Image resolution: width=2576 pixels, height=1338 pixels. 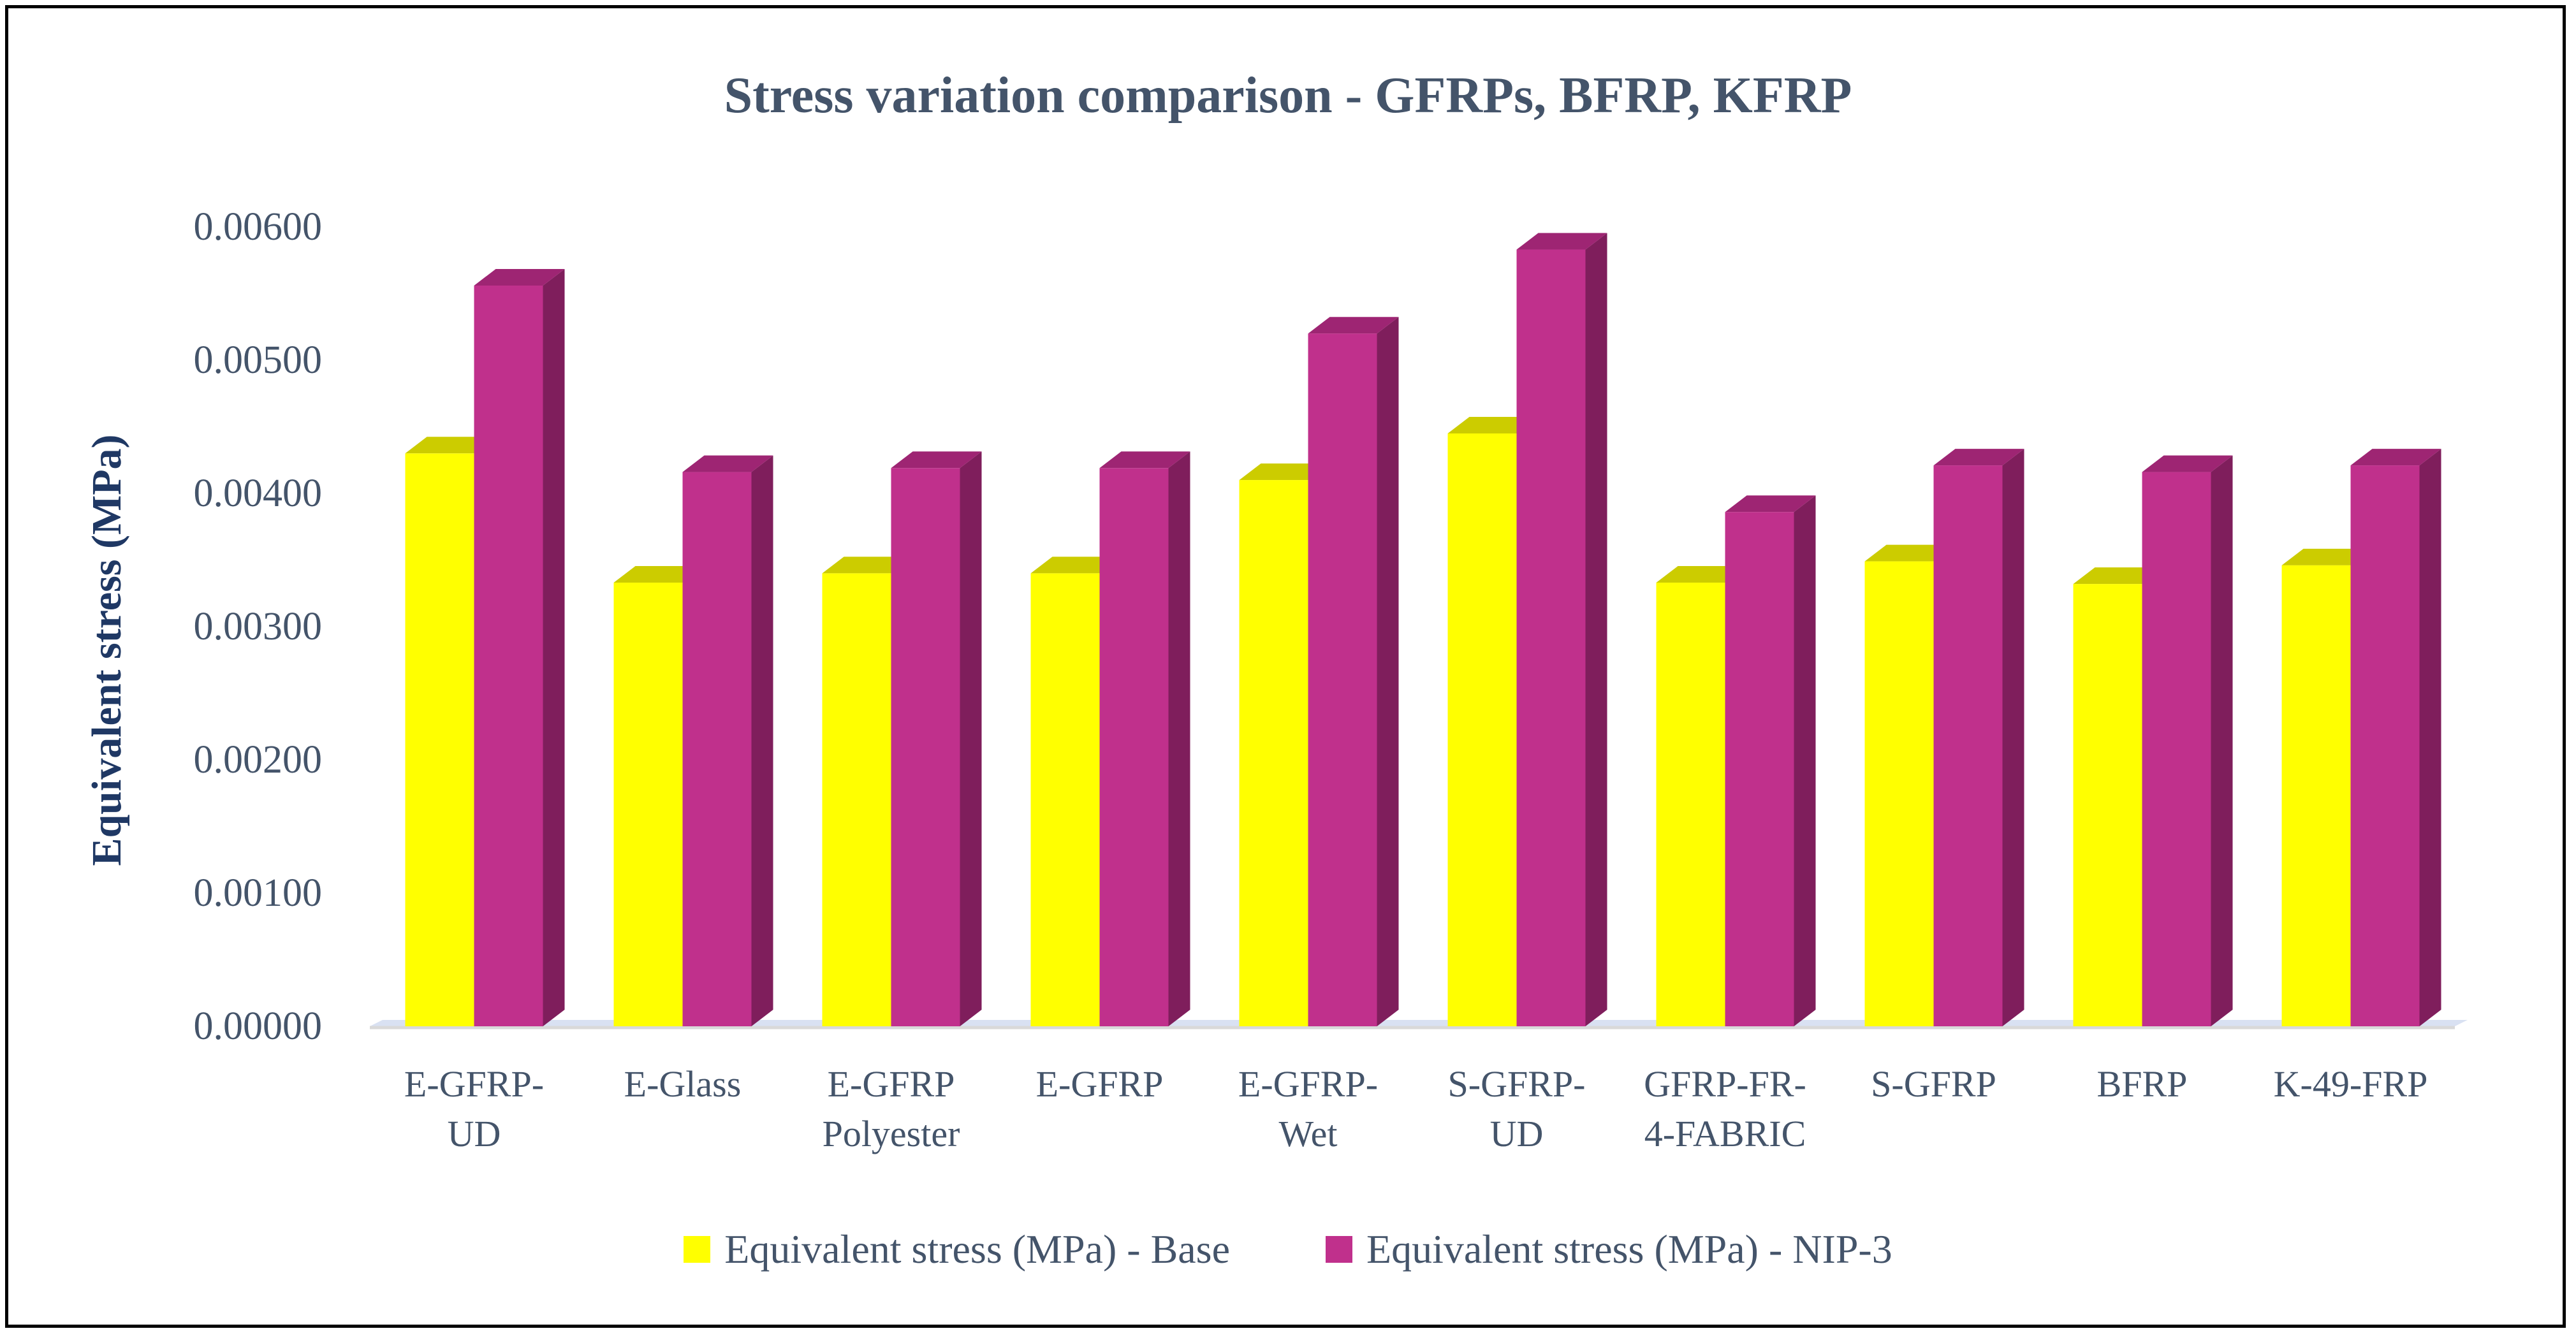 I want to click on legend-item-nip3: Equivalent stress (MPa) - NIP-3, so click(x=1608, y=1249).